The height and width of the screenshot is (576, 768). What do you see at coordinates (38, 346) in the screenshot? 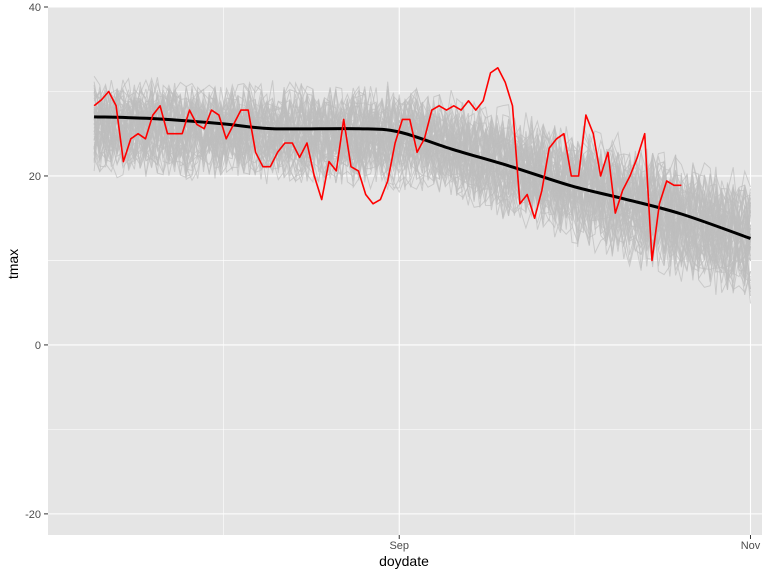
I see `y-tick-label: 0` at bounding box center [38, 346].